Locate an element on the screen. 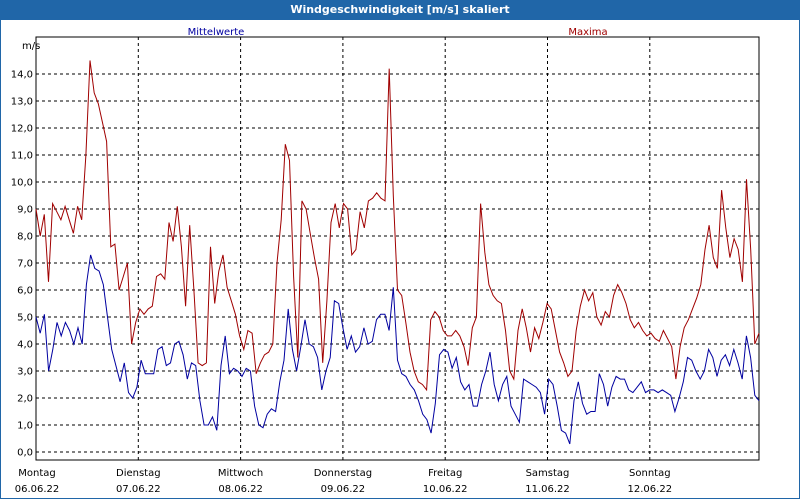  y-tick-label: 1,0 is located at coordinates (25, 426).